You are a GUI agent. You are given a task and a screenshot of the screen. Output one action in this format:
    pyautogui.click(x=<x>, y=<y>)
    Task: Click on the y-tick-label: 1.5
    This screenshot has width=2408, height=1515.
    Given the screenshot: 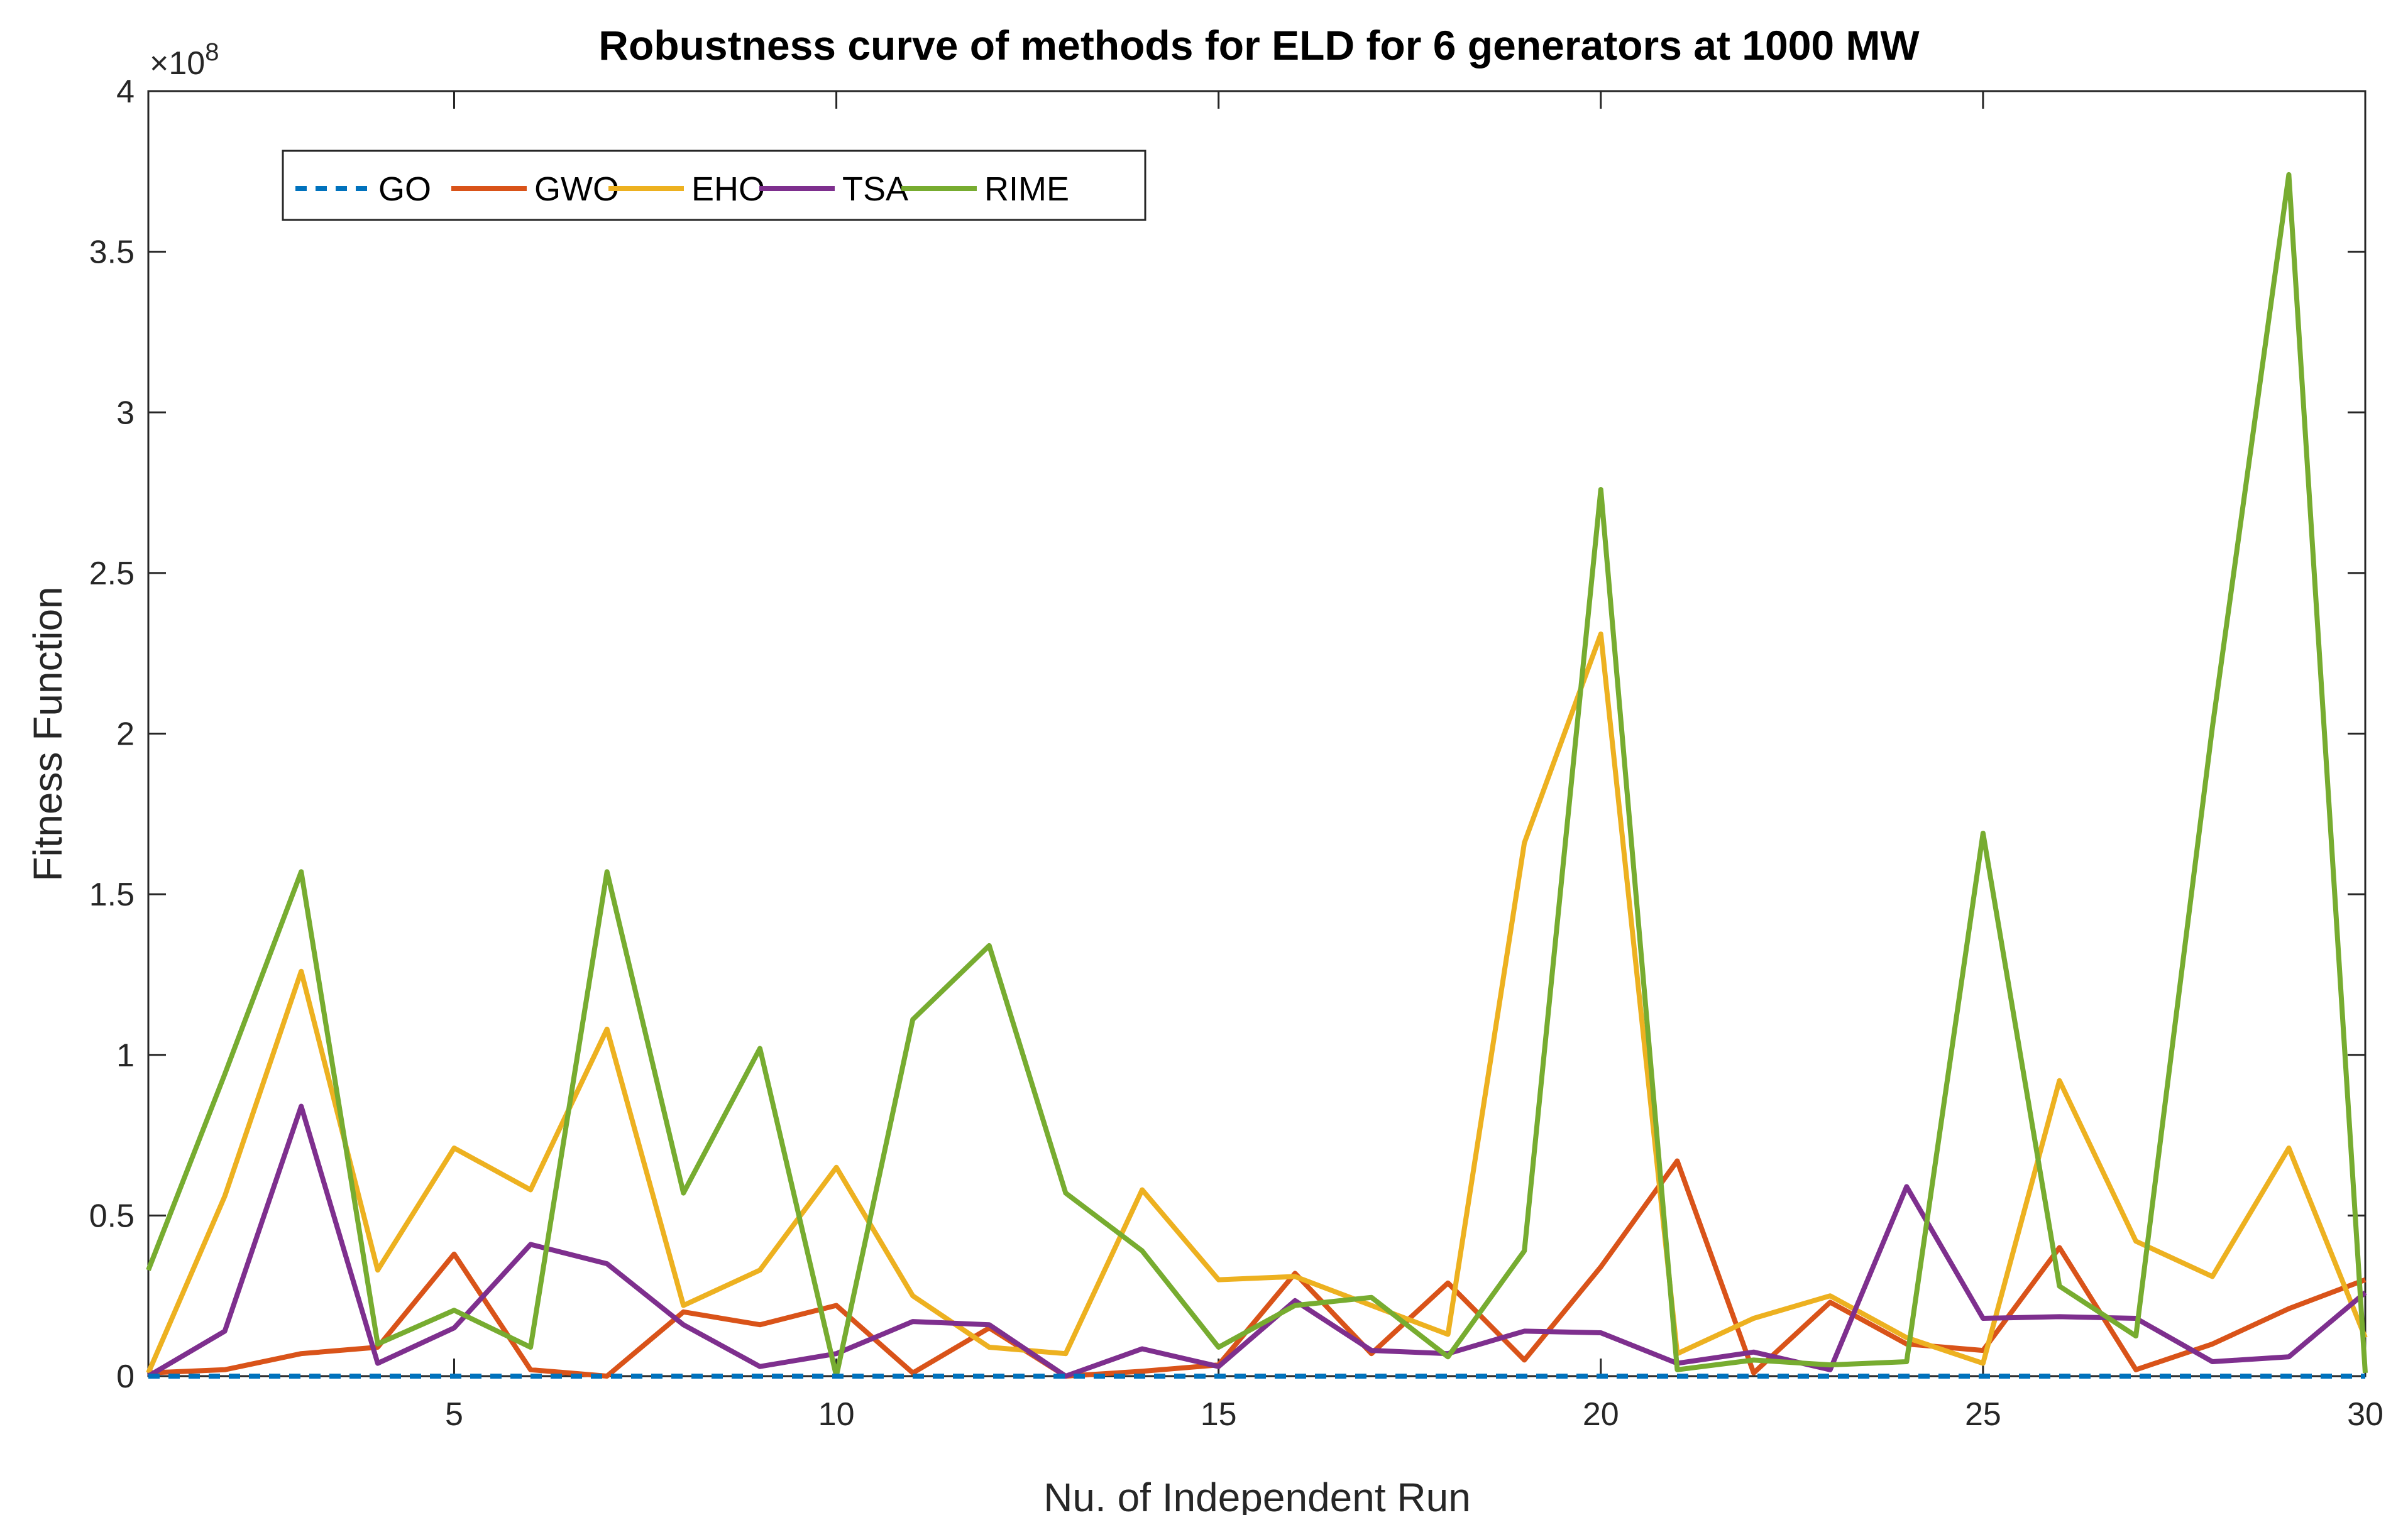 What is the action you would take?
    pyautogui.click(x=112, y=895)
    